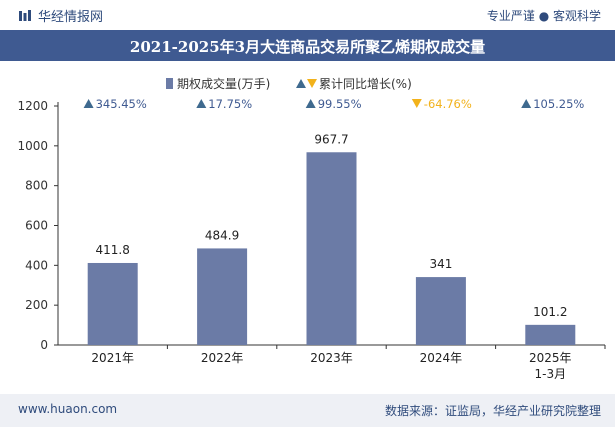  What do you see at coordinates (543, 16) in the screenshot?
I see `tagline: 专业严谨 ● 客观科学` at bounding box center [543, 16].